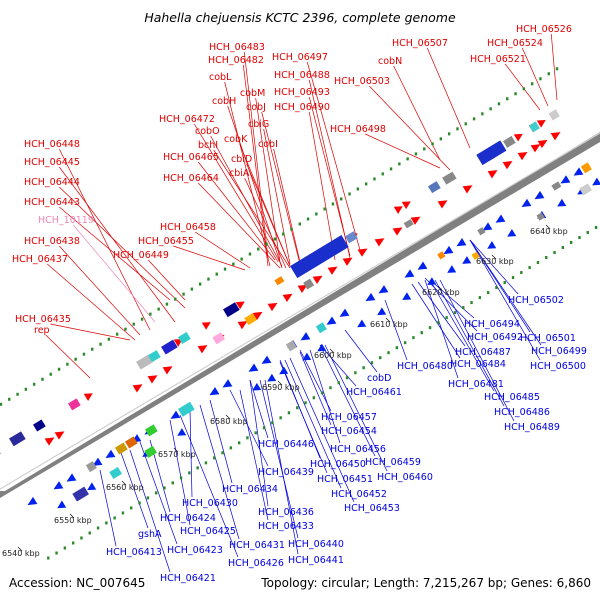 Image resolution: width=600 pixels, height=600 pixels. Describe the element at coordinates (359, 494) in the screenshot. I see `reverse-gene-label: HCH_06452` at that location.